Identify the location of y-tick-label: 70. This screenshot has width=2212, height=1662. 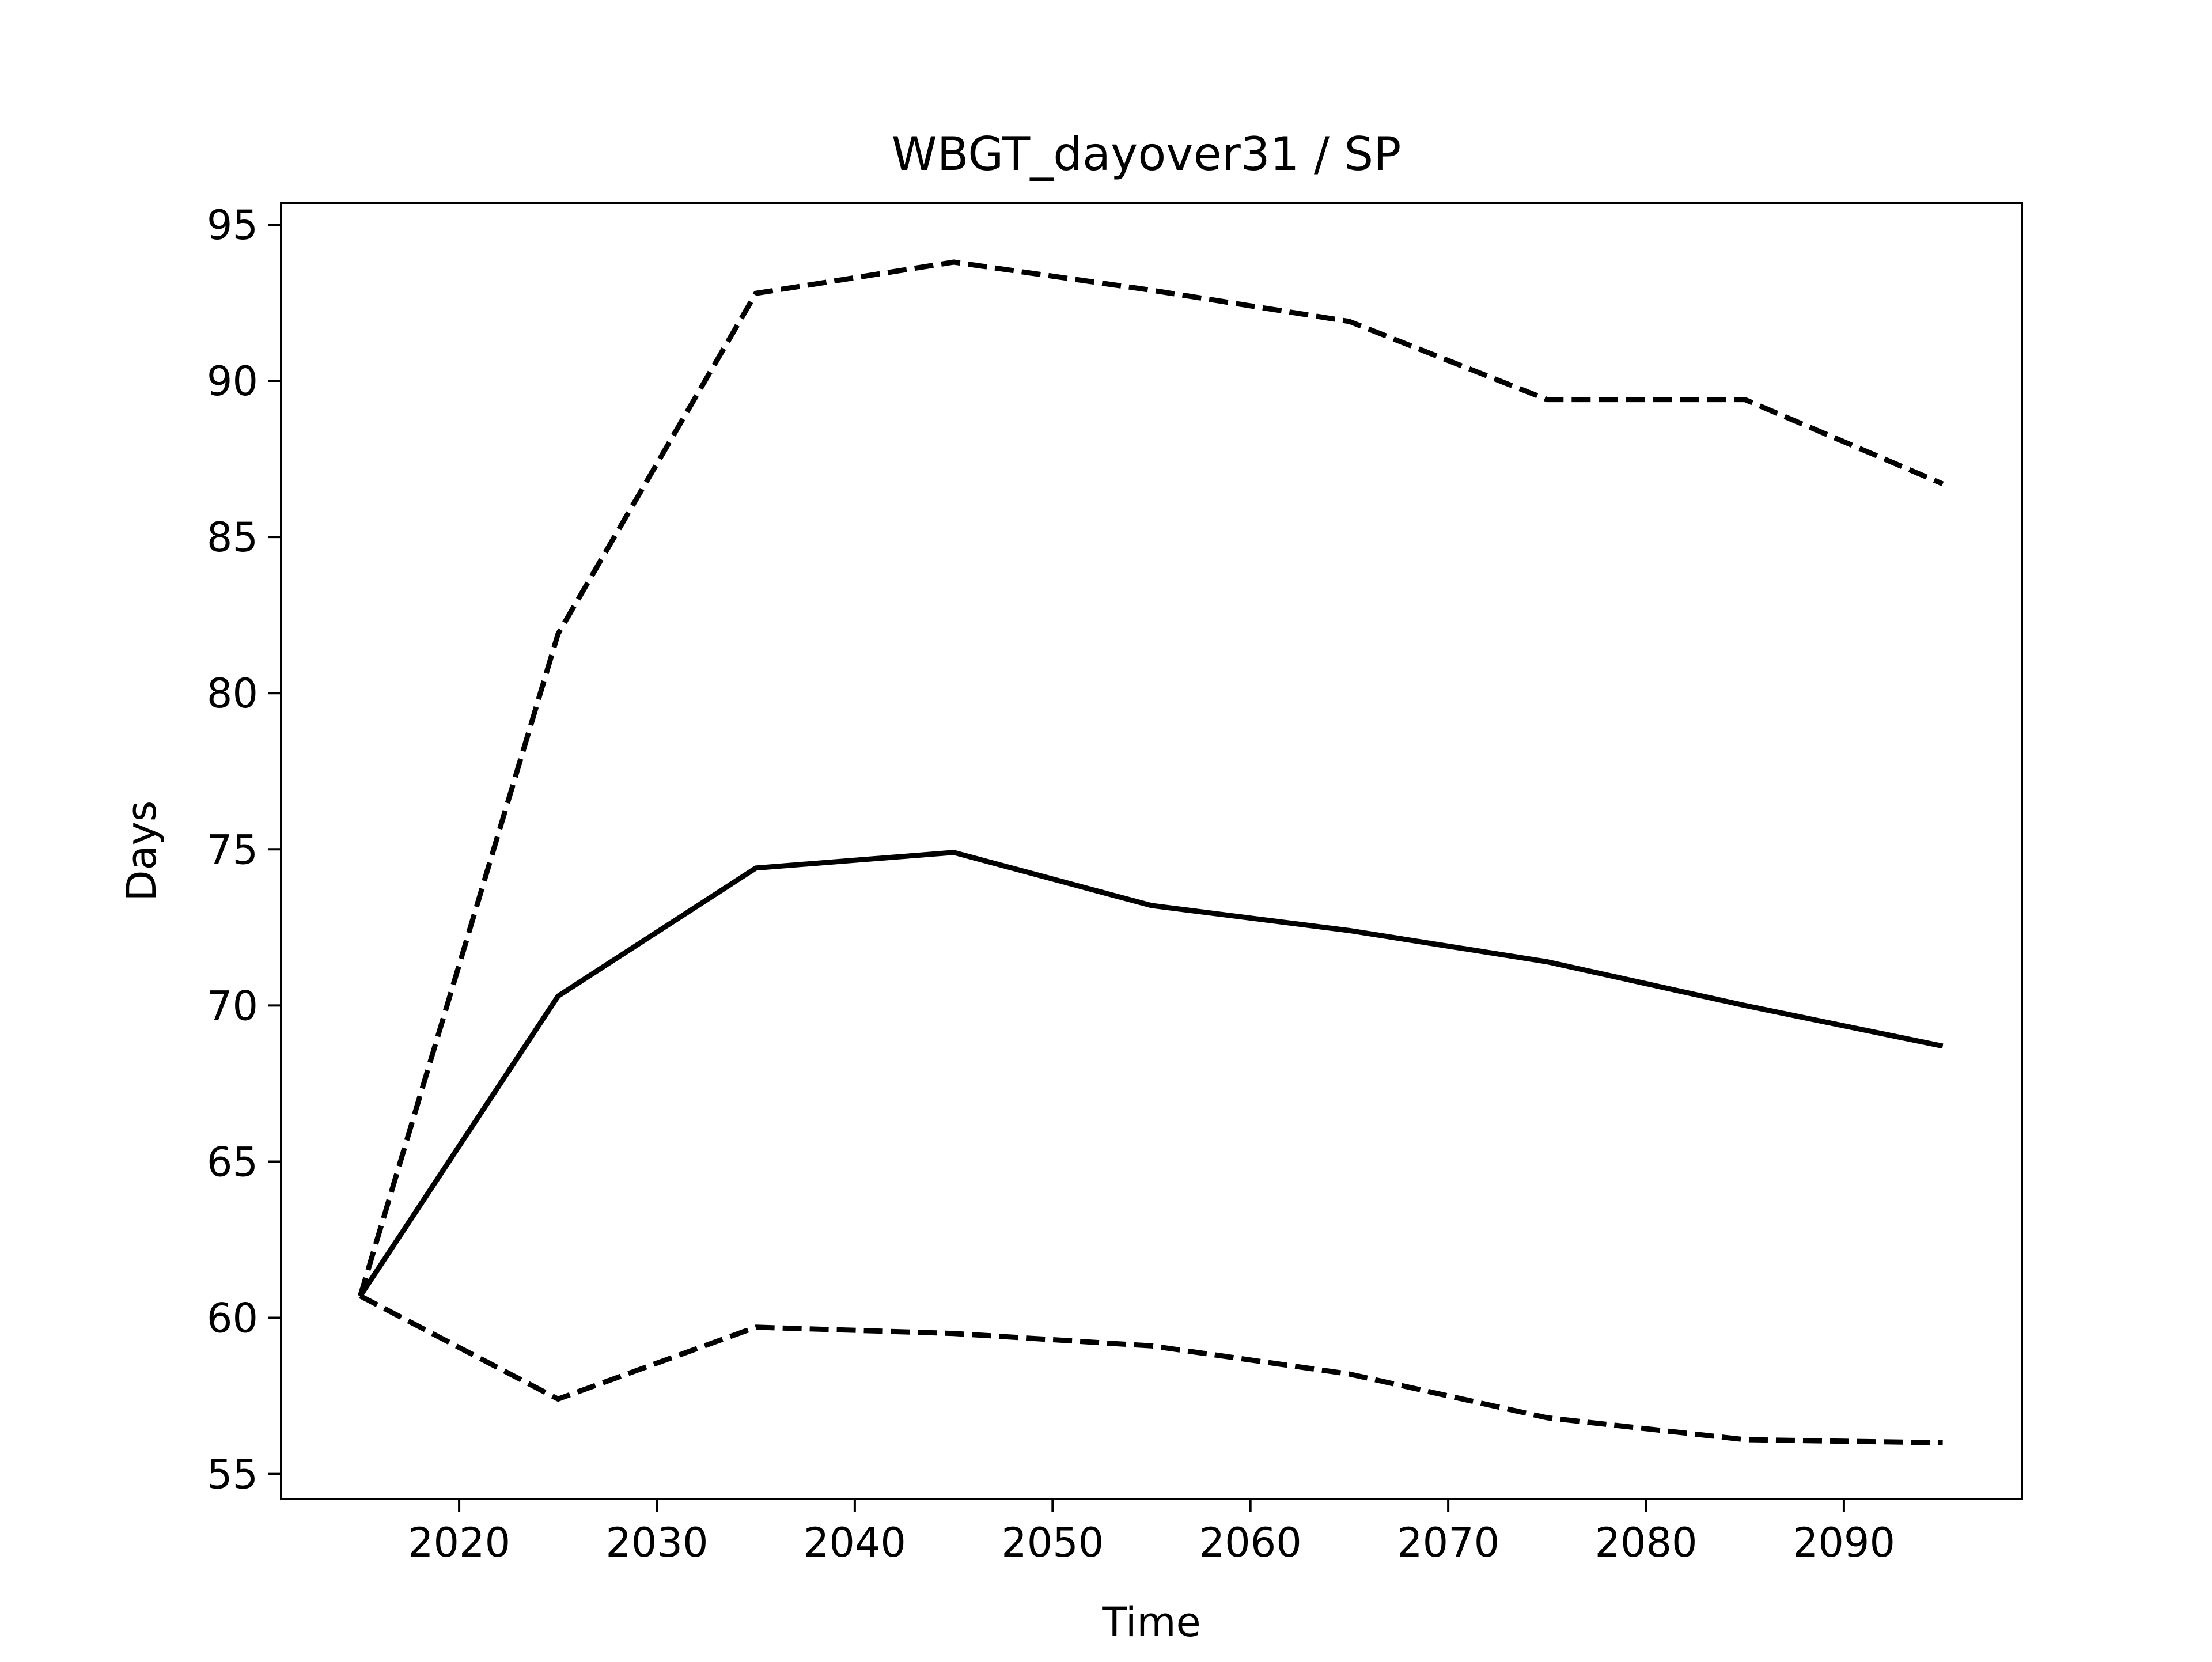
(232, 1006).